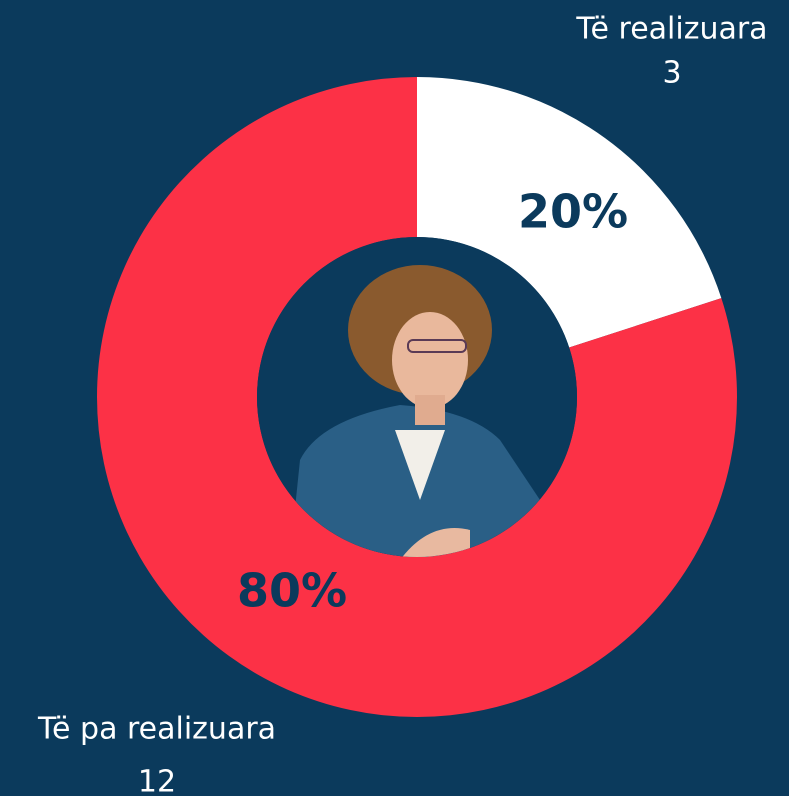  I want to click on percent-label: 80%, so click(292, 591).